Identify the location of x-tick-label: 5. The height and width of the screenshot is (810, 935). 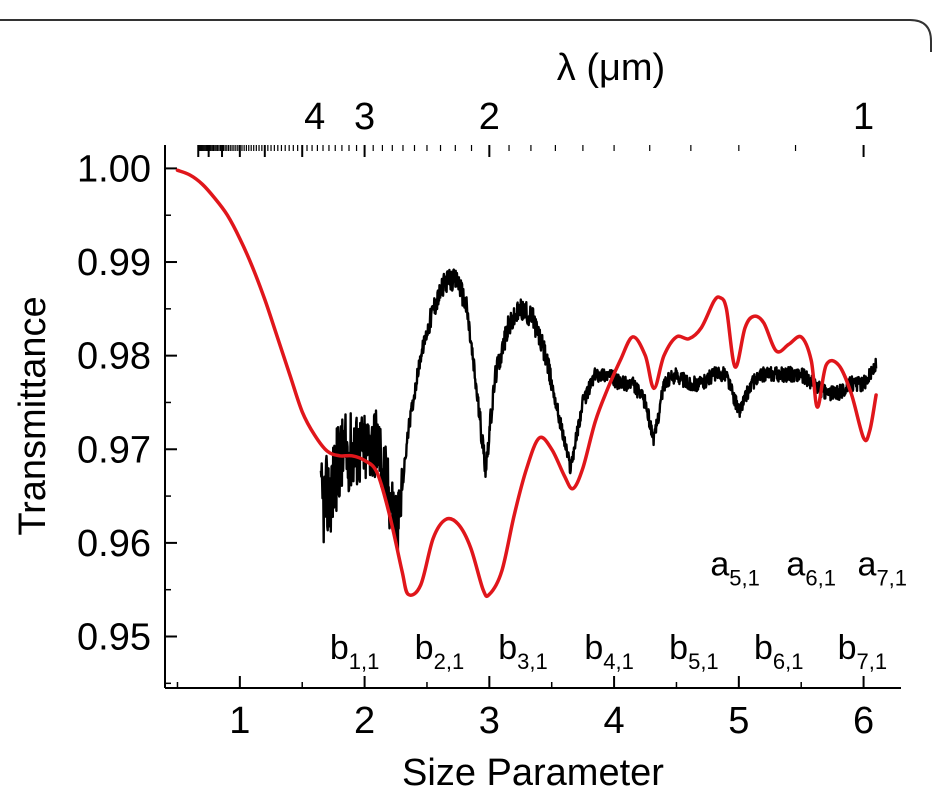
(738, 721).